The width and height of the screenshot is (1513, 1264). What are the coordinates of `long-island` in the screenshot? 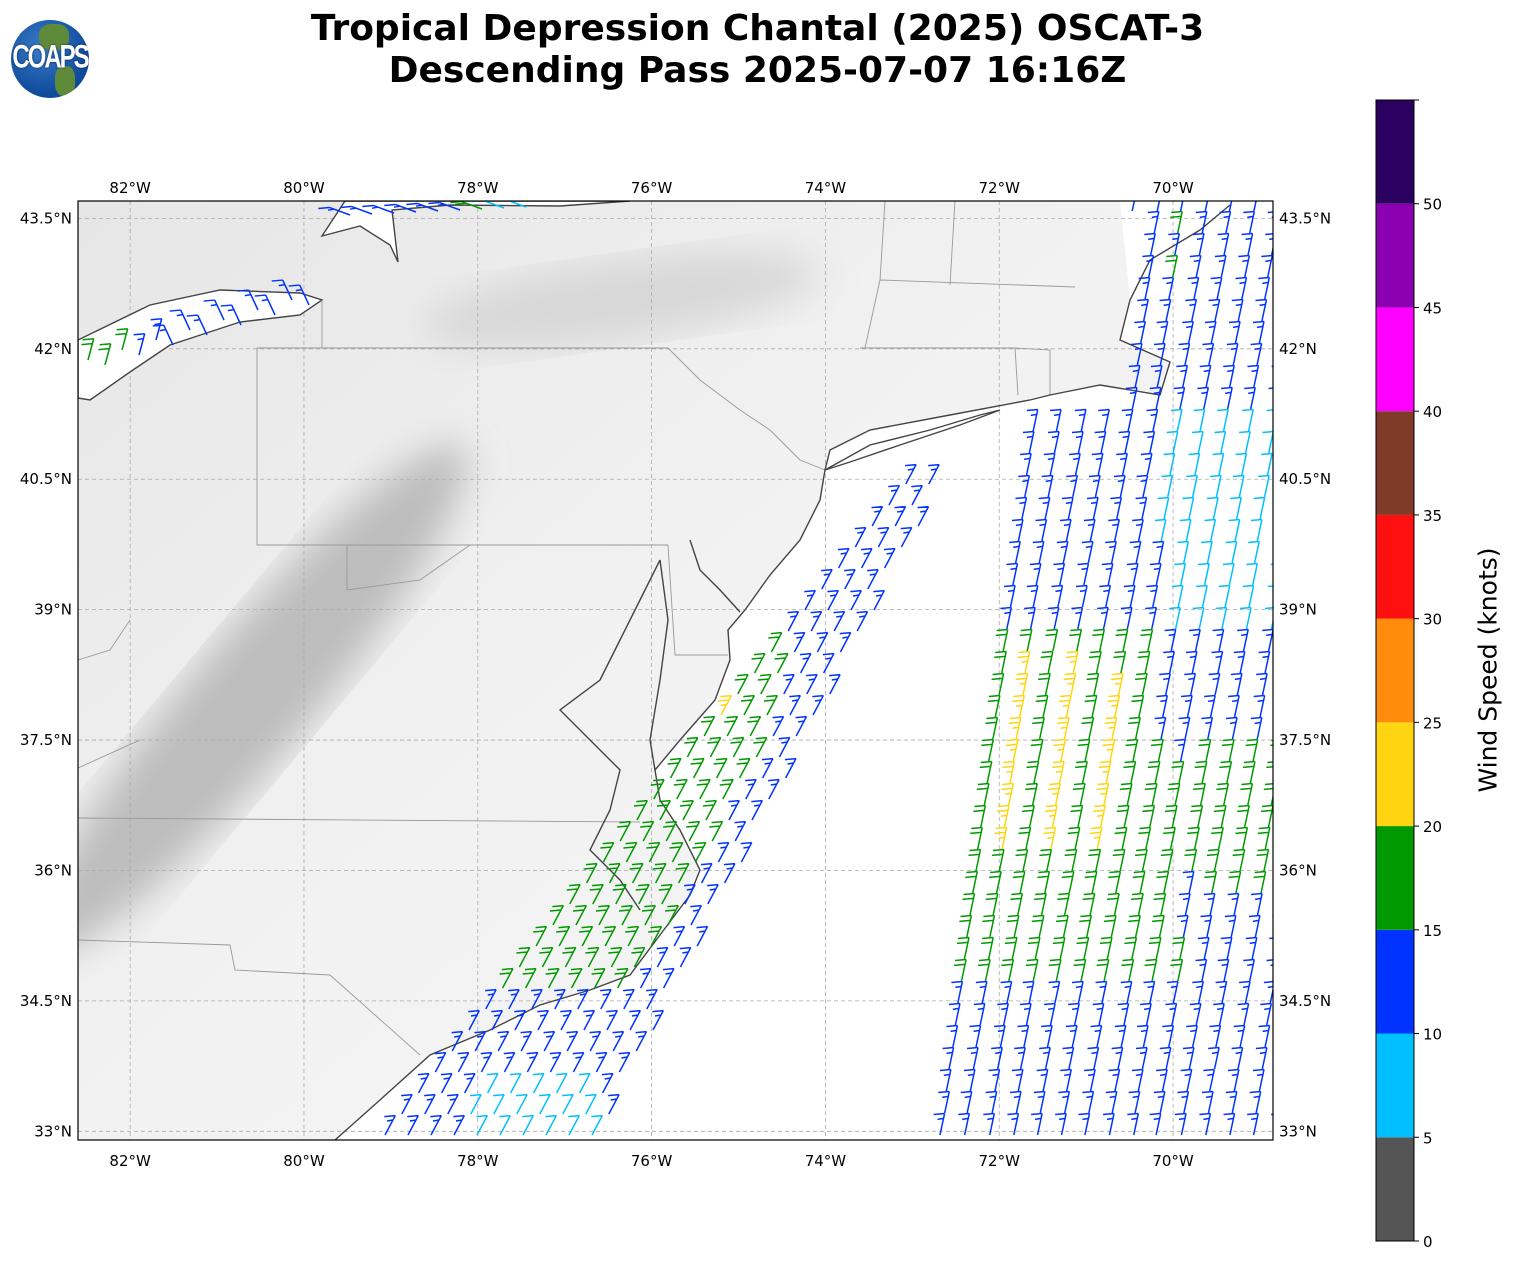 It's located at (912, 440).